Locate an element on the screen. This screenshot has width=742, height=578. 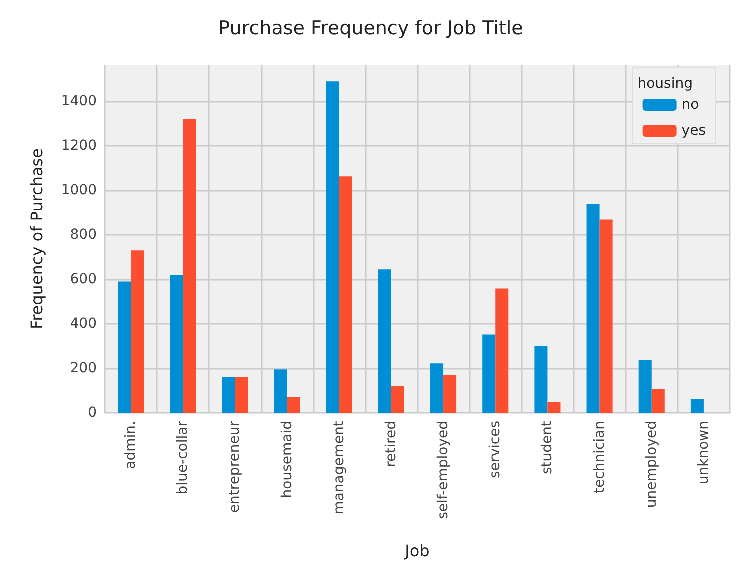
x-axis-title: Job is located at coordinates (417, 551).